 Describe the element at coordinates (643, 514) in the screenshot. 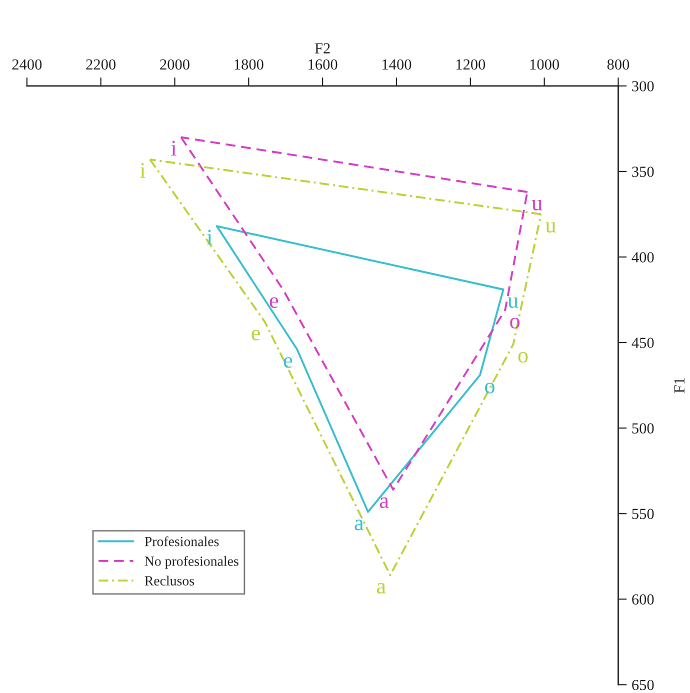

I see `y-tick-label: 550` at that location.